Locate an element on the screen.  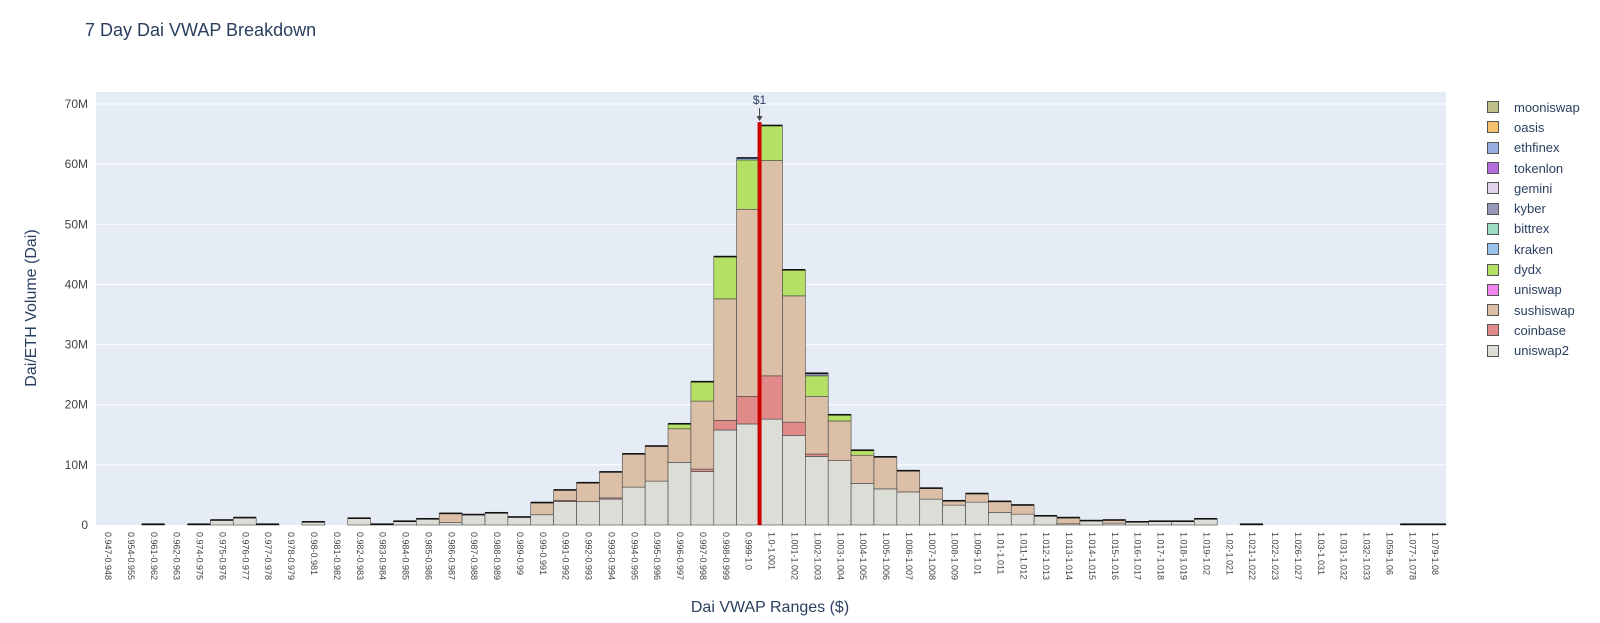
x-tick-label: 1.006-1.007 is located at coordinates (909, 556).